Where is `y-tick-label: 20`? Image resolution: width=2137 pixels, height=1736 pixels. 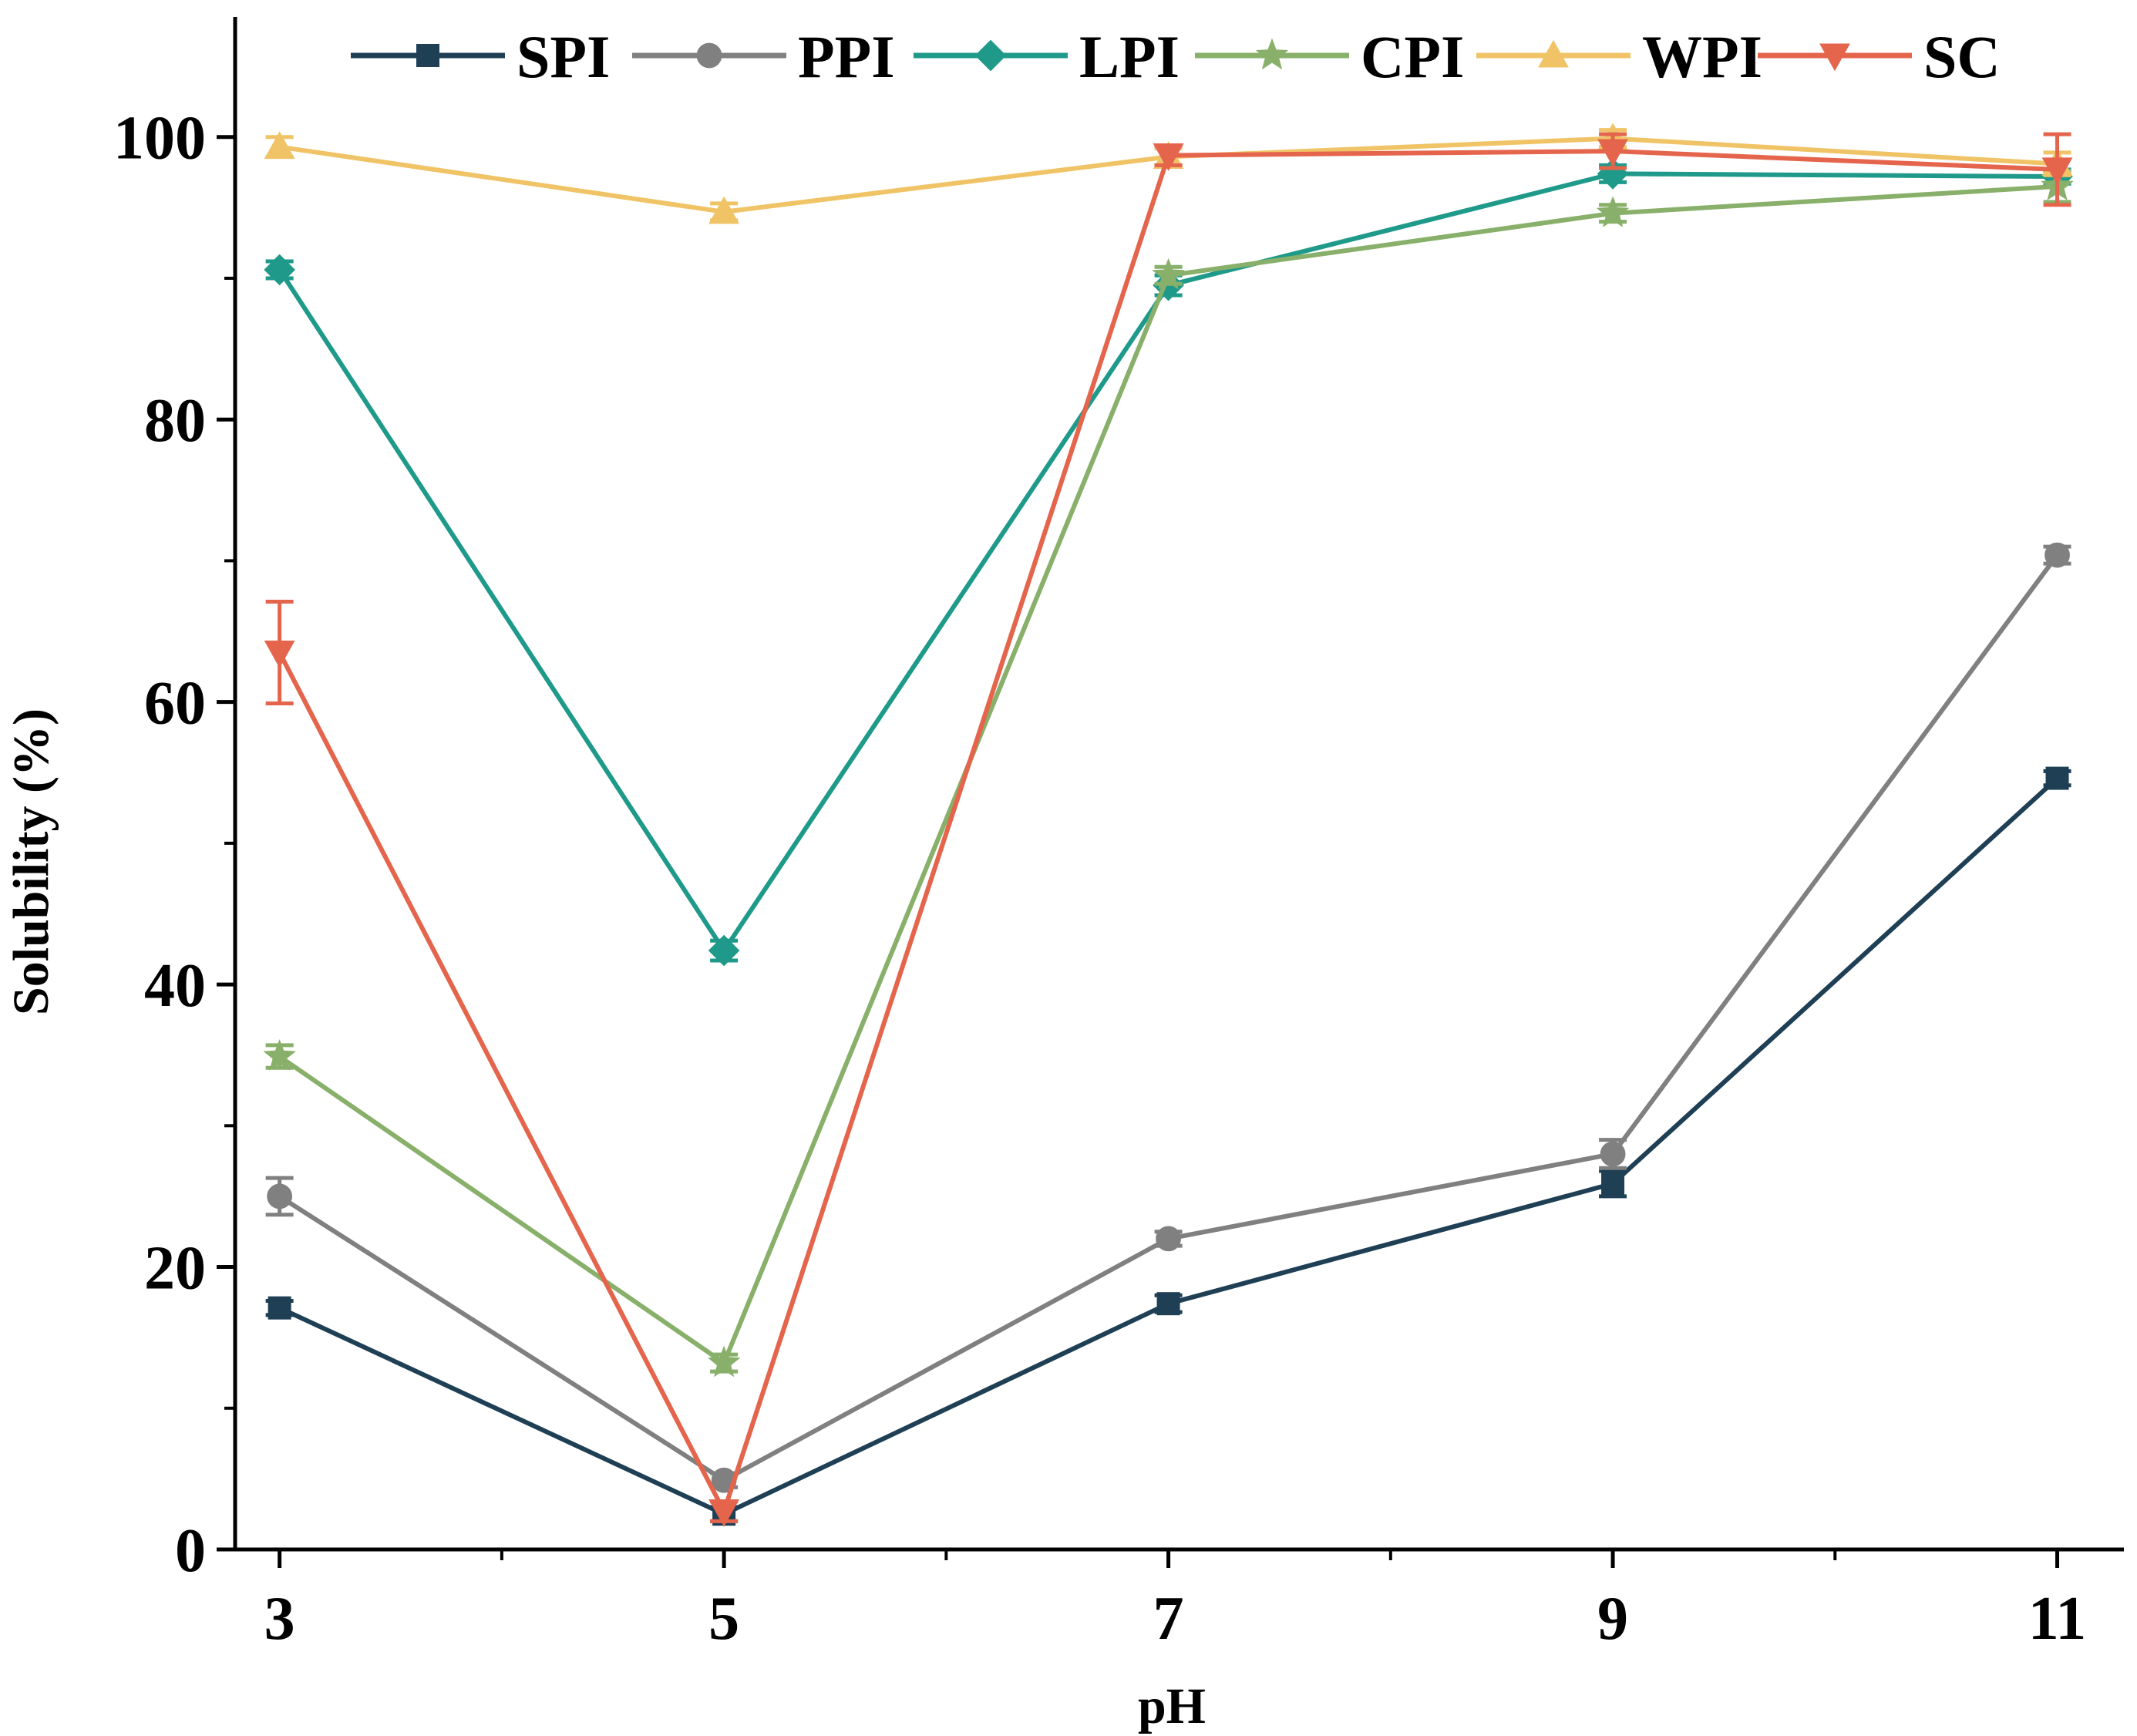
y-tick-label: 20 is located at coordinates (175, 1269).